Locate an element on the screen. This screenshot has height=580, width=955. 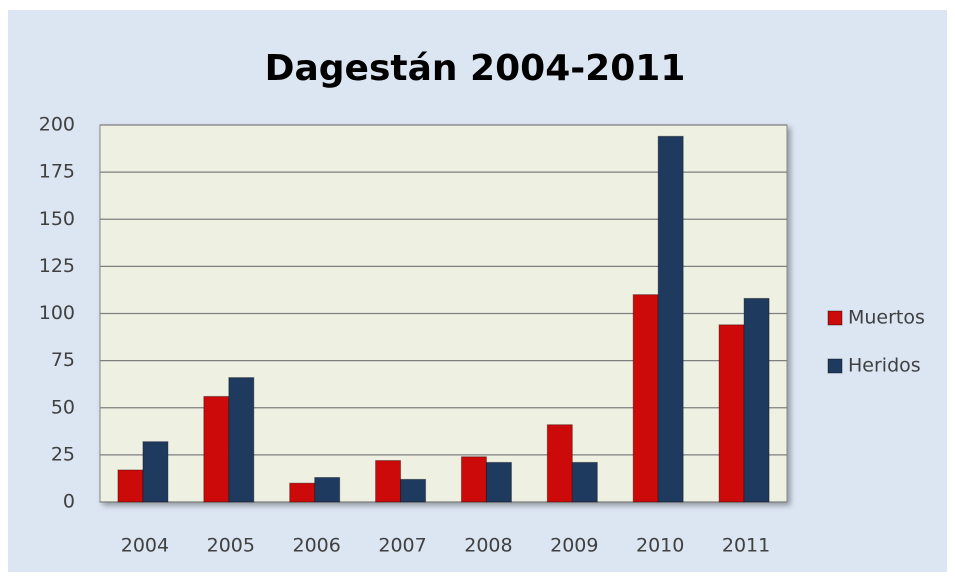
y-tick-label: 25 is located at coordinates (63, 454).